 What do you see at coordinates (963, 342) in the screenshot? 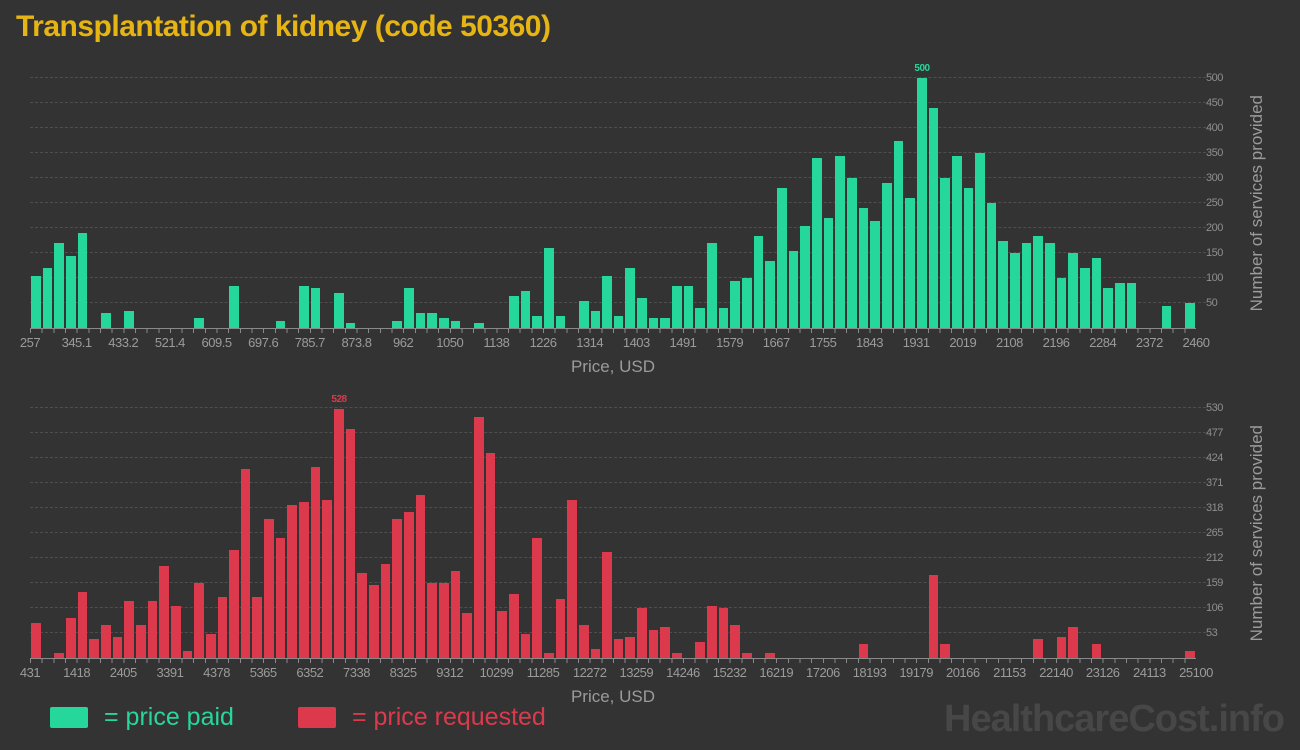
I see `x-tick-label: 2019` at bounding box center [963, 342].